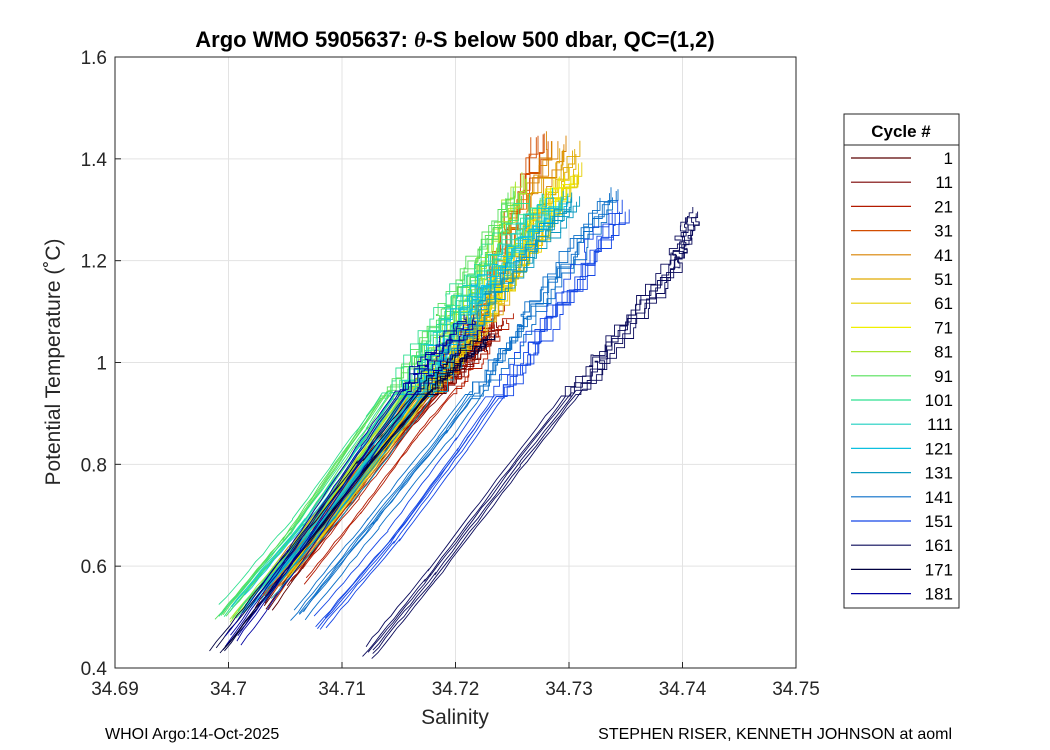 This screenshot has width=1050, height=750. Describe the element at coordinates (940, 424) in the screenshot. I see `legend-label: 111` at that location.